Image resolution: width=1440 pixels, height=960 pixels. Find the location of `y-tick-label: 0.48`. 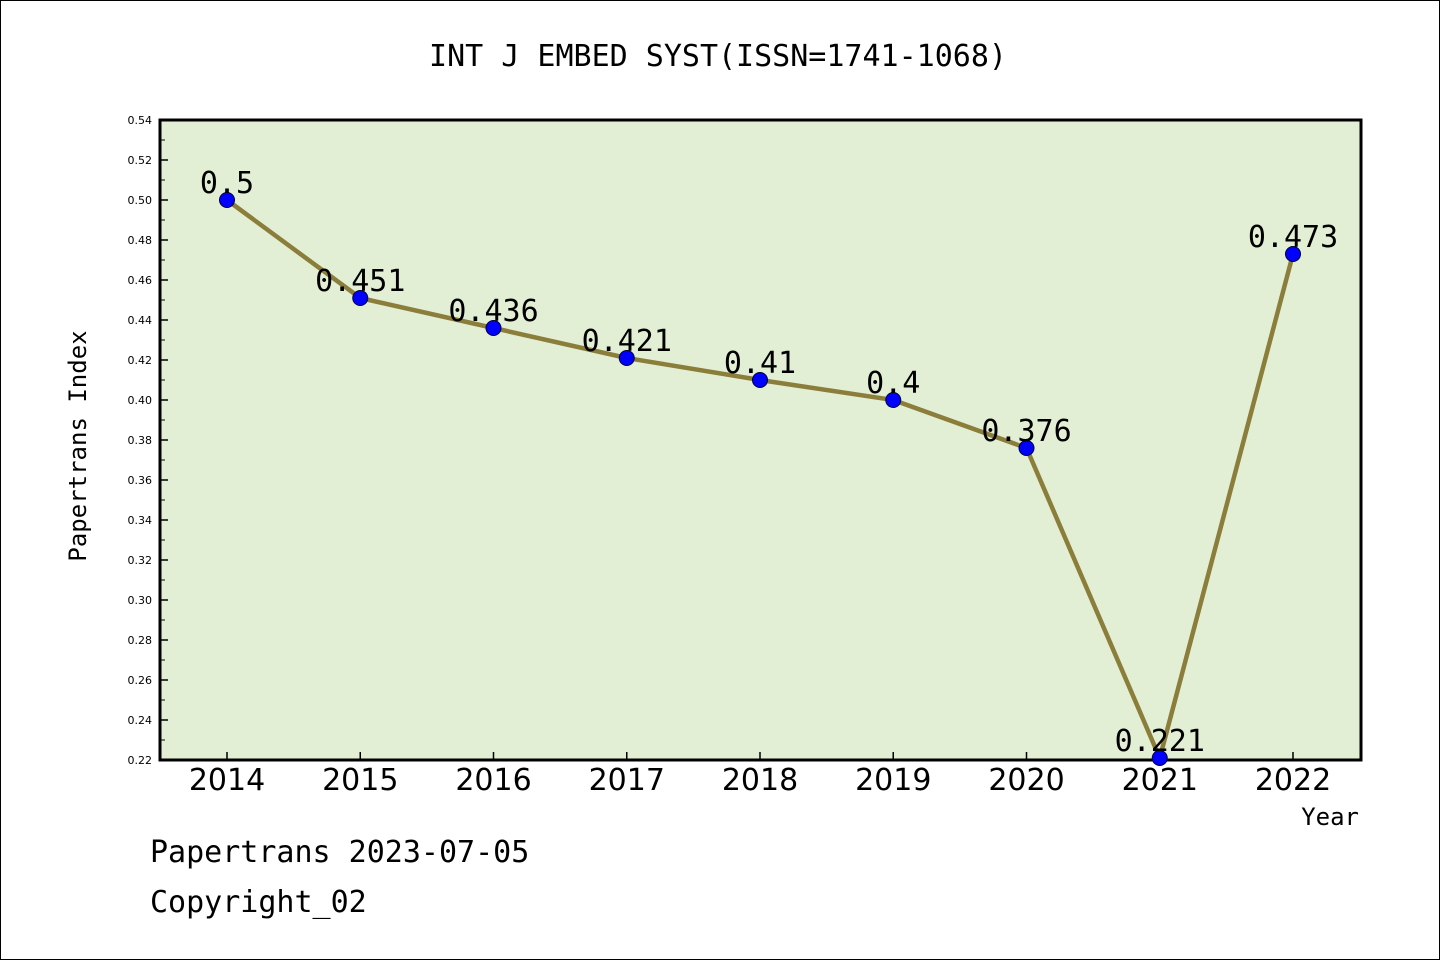

y-tick-label: 0.48 is located at coordinates (140, 240).